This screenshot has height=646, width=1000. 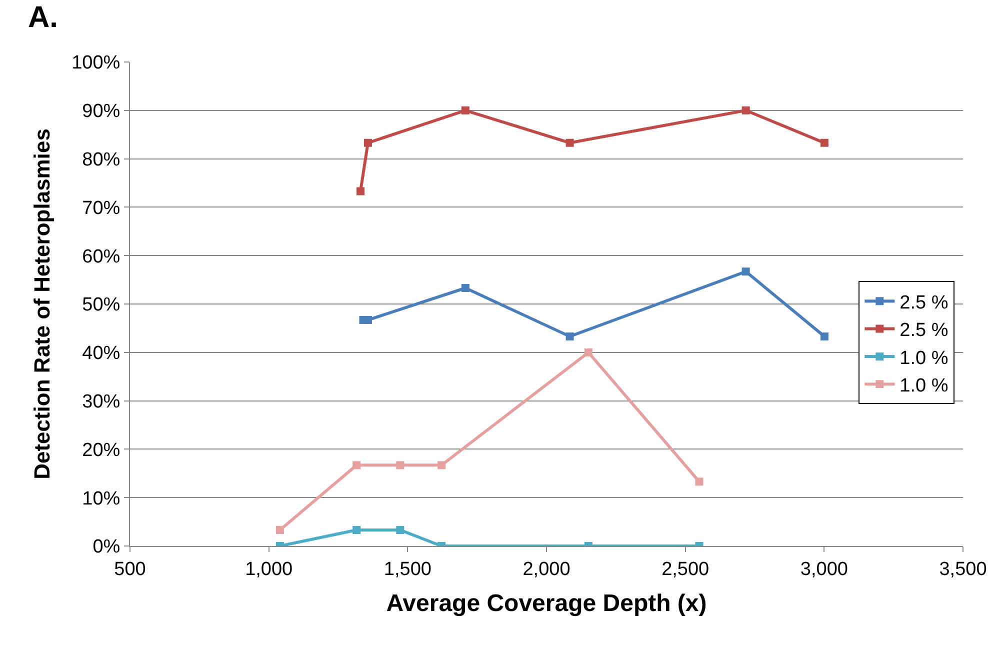 What do you see at coordinates (101, 401) in the screenshot?
I see `y-tick-label: 30%` at bounding box center [101, 401].